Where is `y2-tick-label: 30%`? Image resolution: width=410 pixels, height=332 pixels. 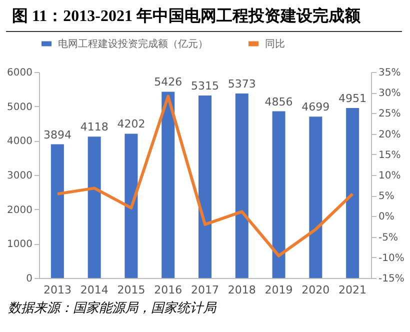
y2-tick-label: 30% is located at coordinates (389, 94).